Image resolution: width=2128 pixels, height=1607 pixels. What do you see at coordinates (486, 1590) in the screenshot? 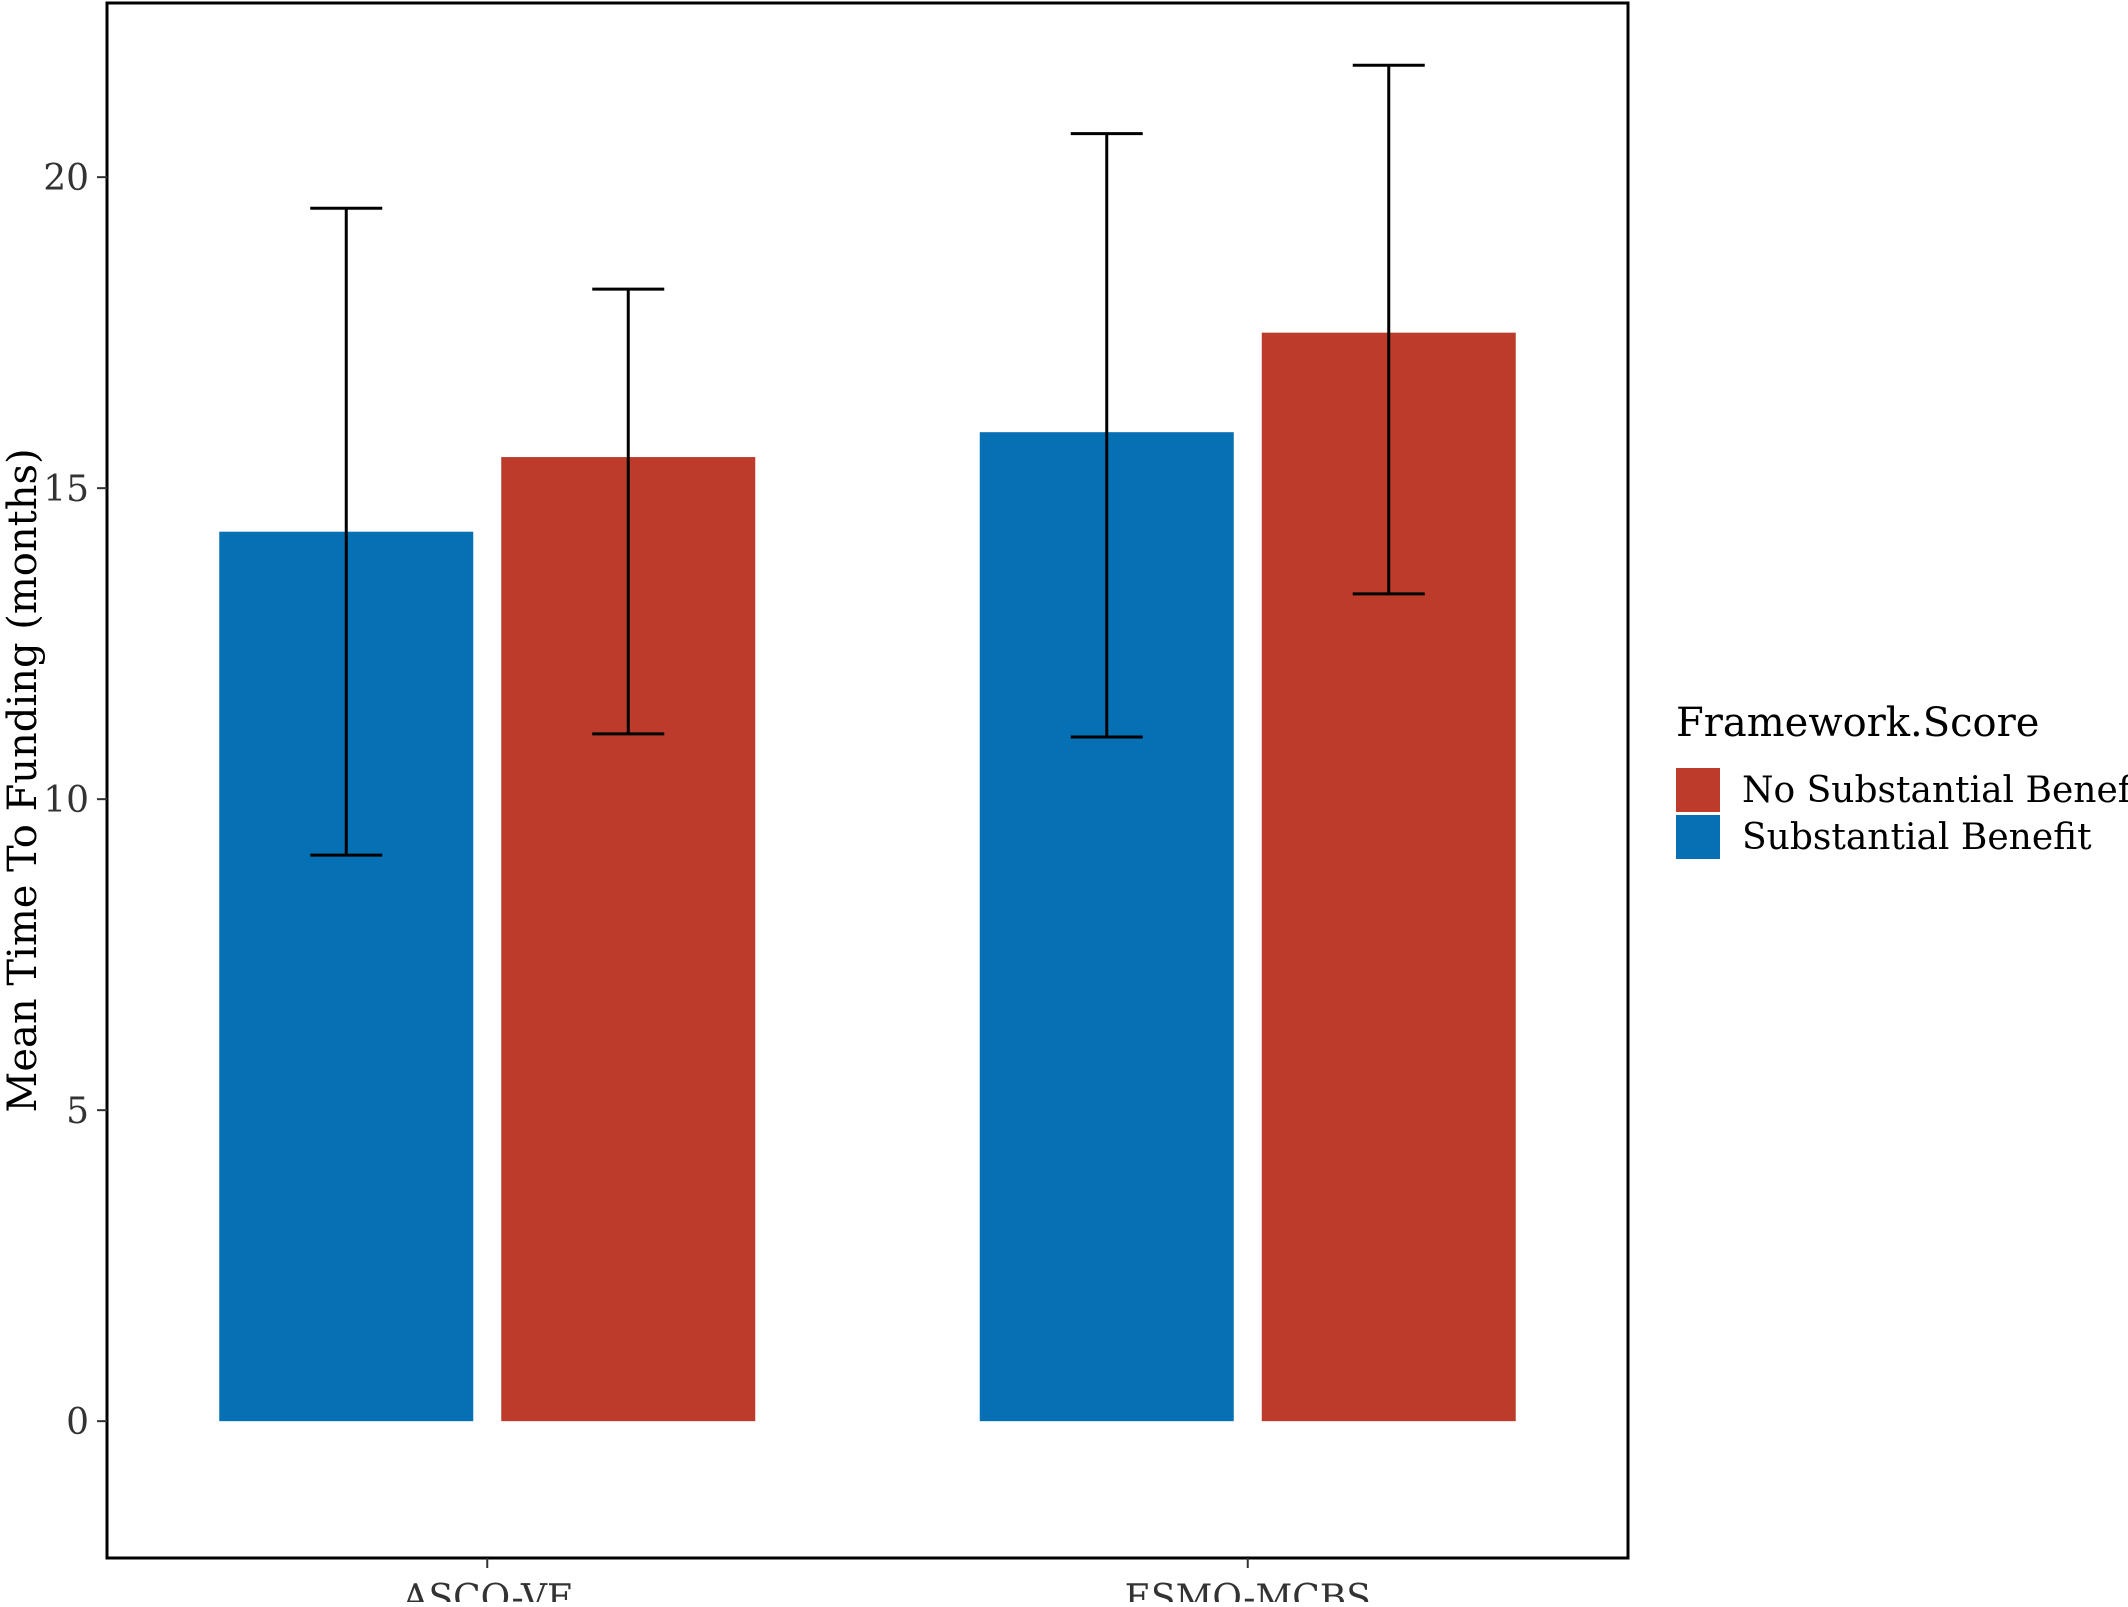
I see `x-tick-label: ASCO-VF` at bounding box center [486, 1590].